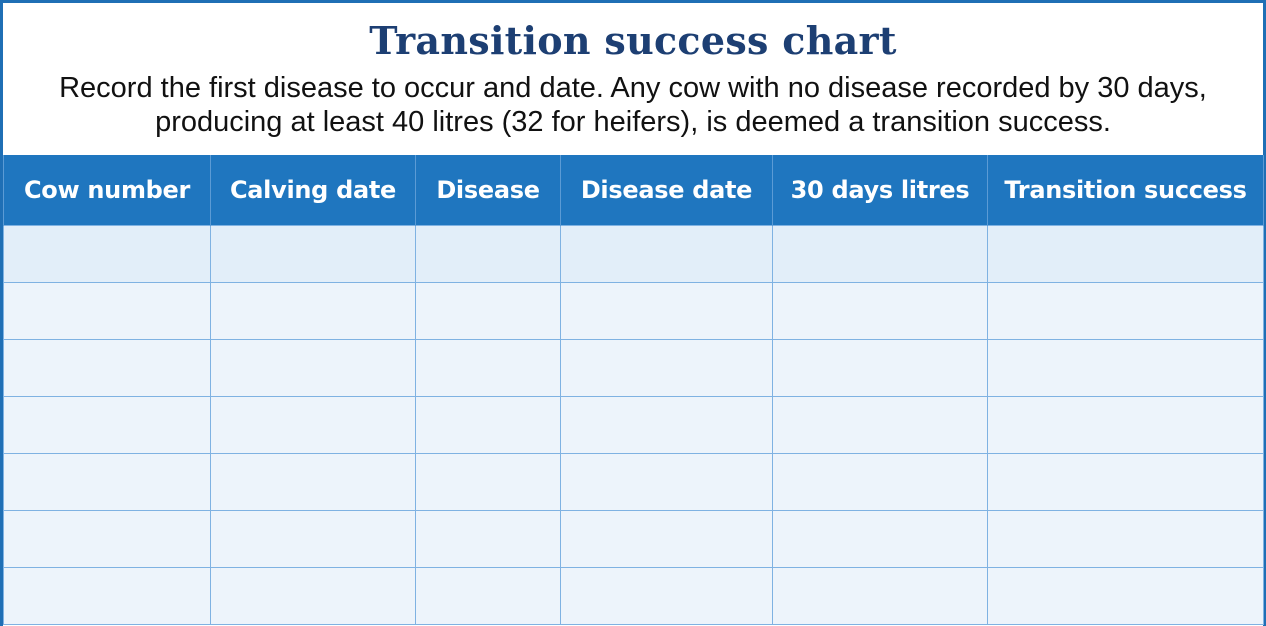 Image resolution: width=1266 pixels, height=626 pixels. I want to click on column-header-cow-number: Cow number, so click(107, 190).